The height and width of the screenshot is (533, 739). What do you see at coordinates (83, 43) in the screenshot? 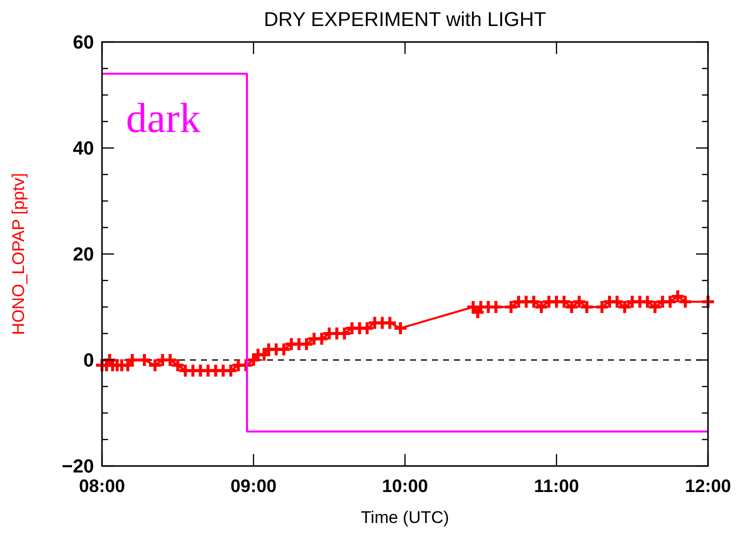
I see `y-tick-label: 60` at bounding box center [83, 43].